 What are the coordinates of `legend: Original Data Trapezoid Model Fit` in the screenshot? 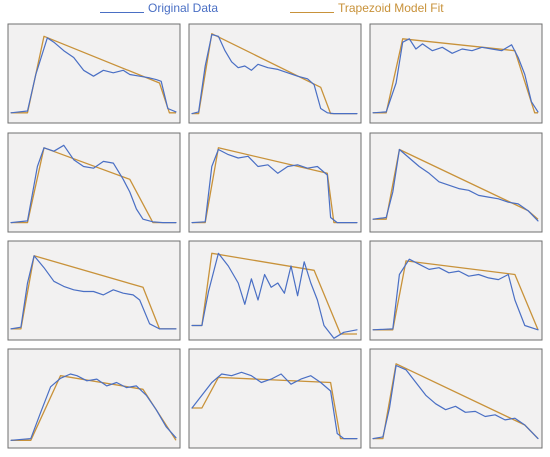 It's located at (275, 10).